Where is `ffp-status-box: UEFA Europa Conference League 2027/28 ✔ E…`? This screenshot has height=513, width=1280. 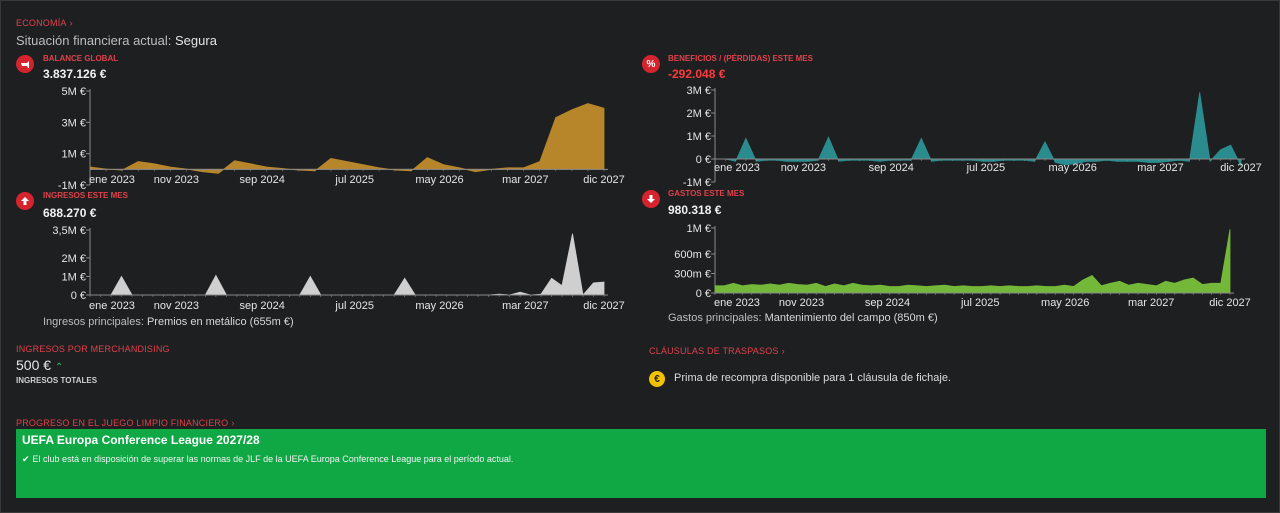
ffp-status-box: UEFA Europa Conference League 2027/28 ✔ E… is located at coordinates (641, 463).